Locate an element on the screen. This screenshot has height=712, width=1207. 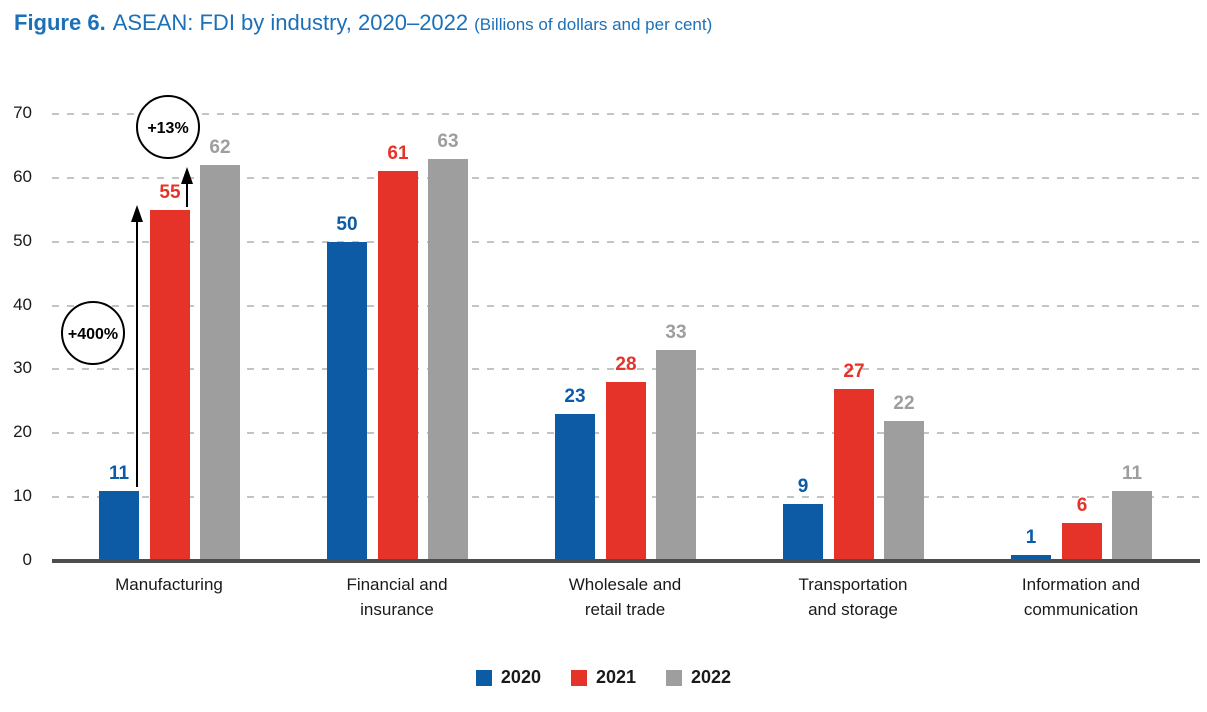
legend-label: 2021 is located at coordinates (616, 677).